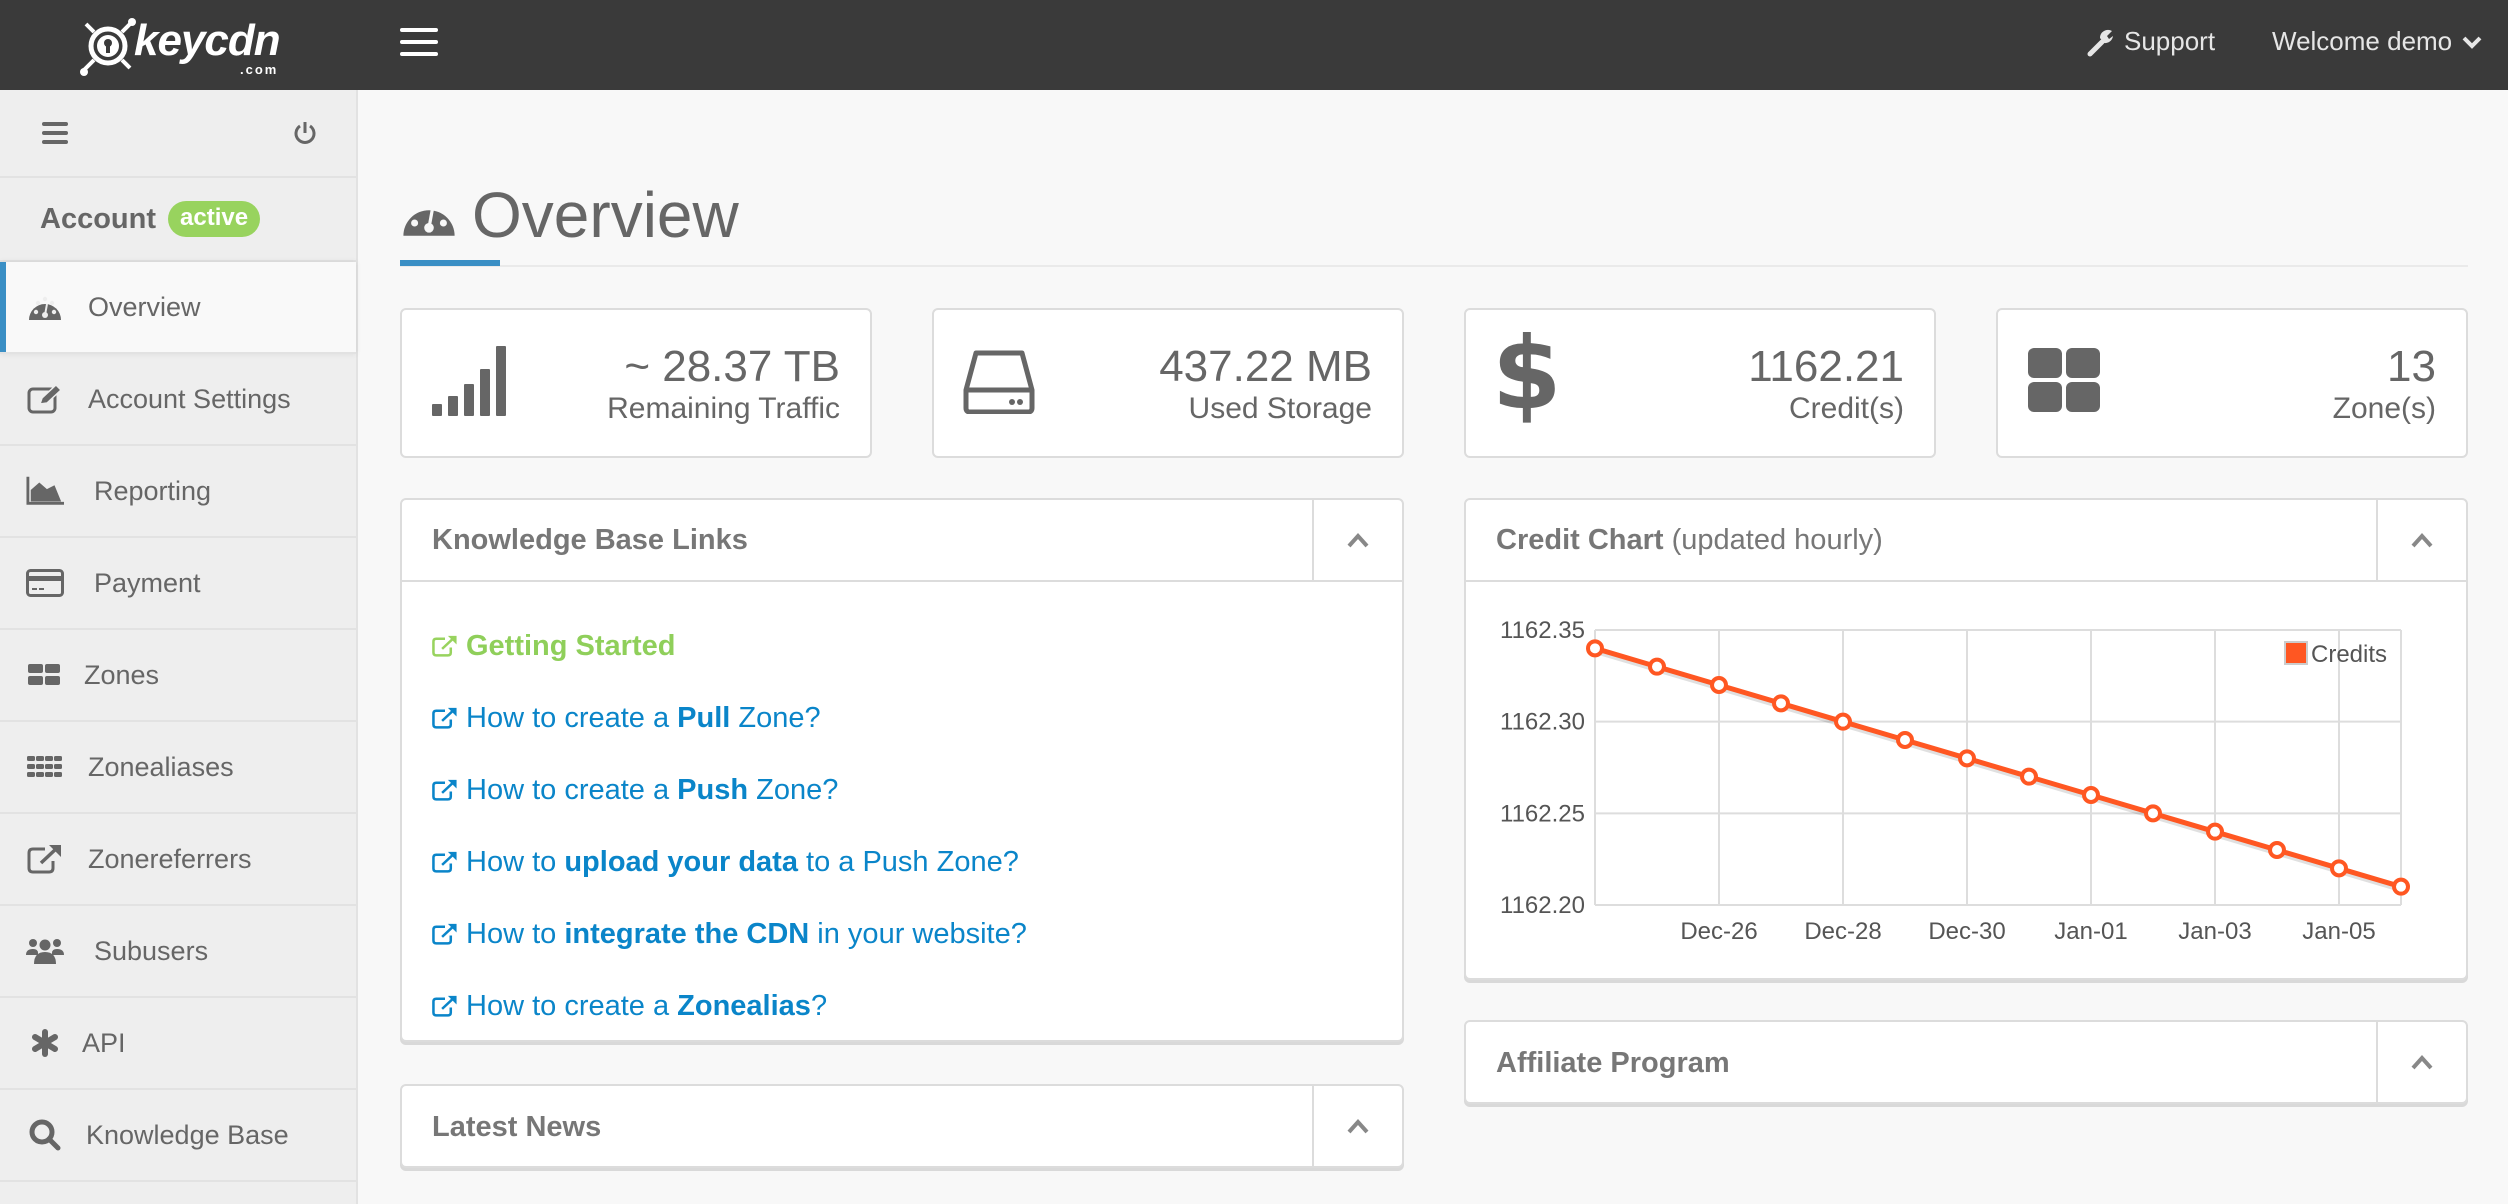 This screenshot has height=1204, width=2508. Describe the element at coordinates (2377, 41) in the screenshot. I see `user-menu-dropdown: Welcome demo` at that location.